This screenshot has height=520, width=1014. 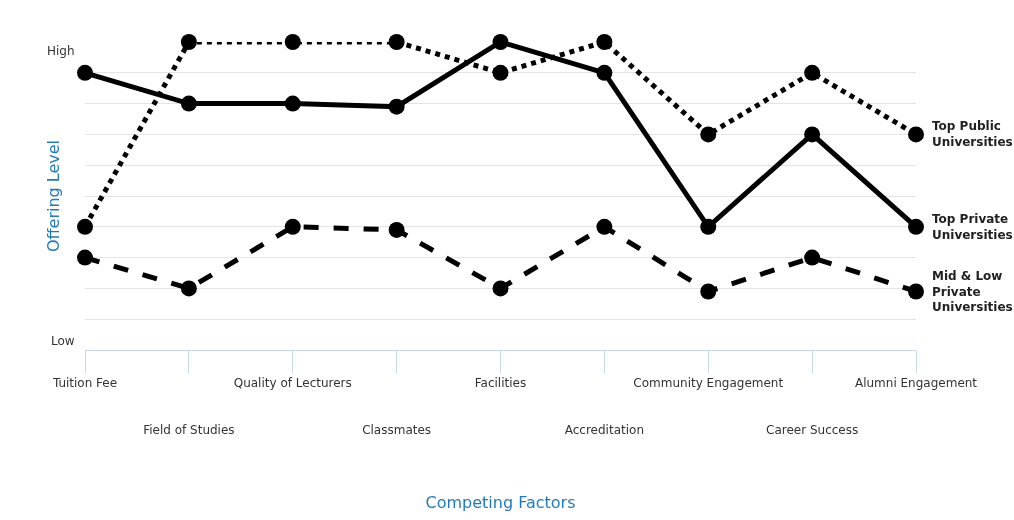 What do you see at coordinates (708, 383) in the screenshot?
I see `x-tick-label: Community Engagement` at bounding box center [708, 383].